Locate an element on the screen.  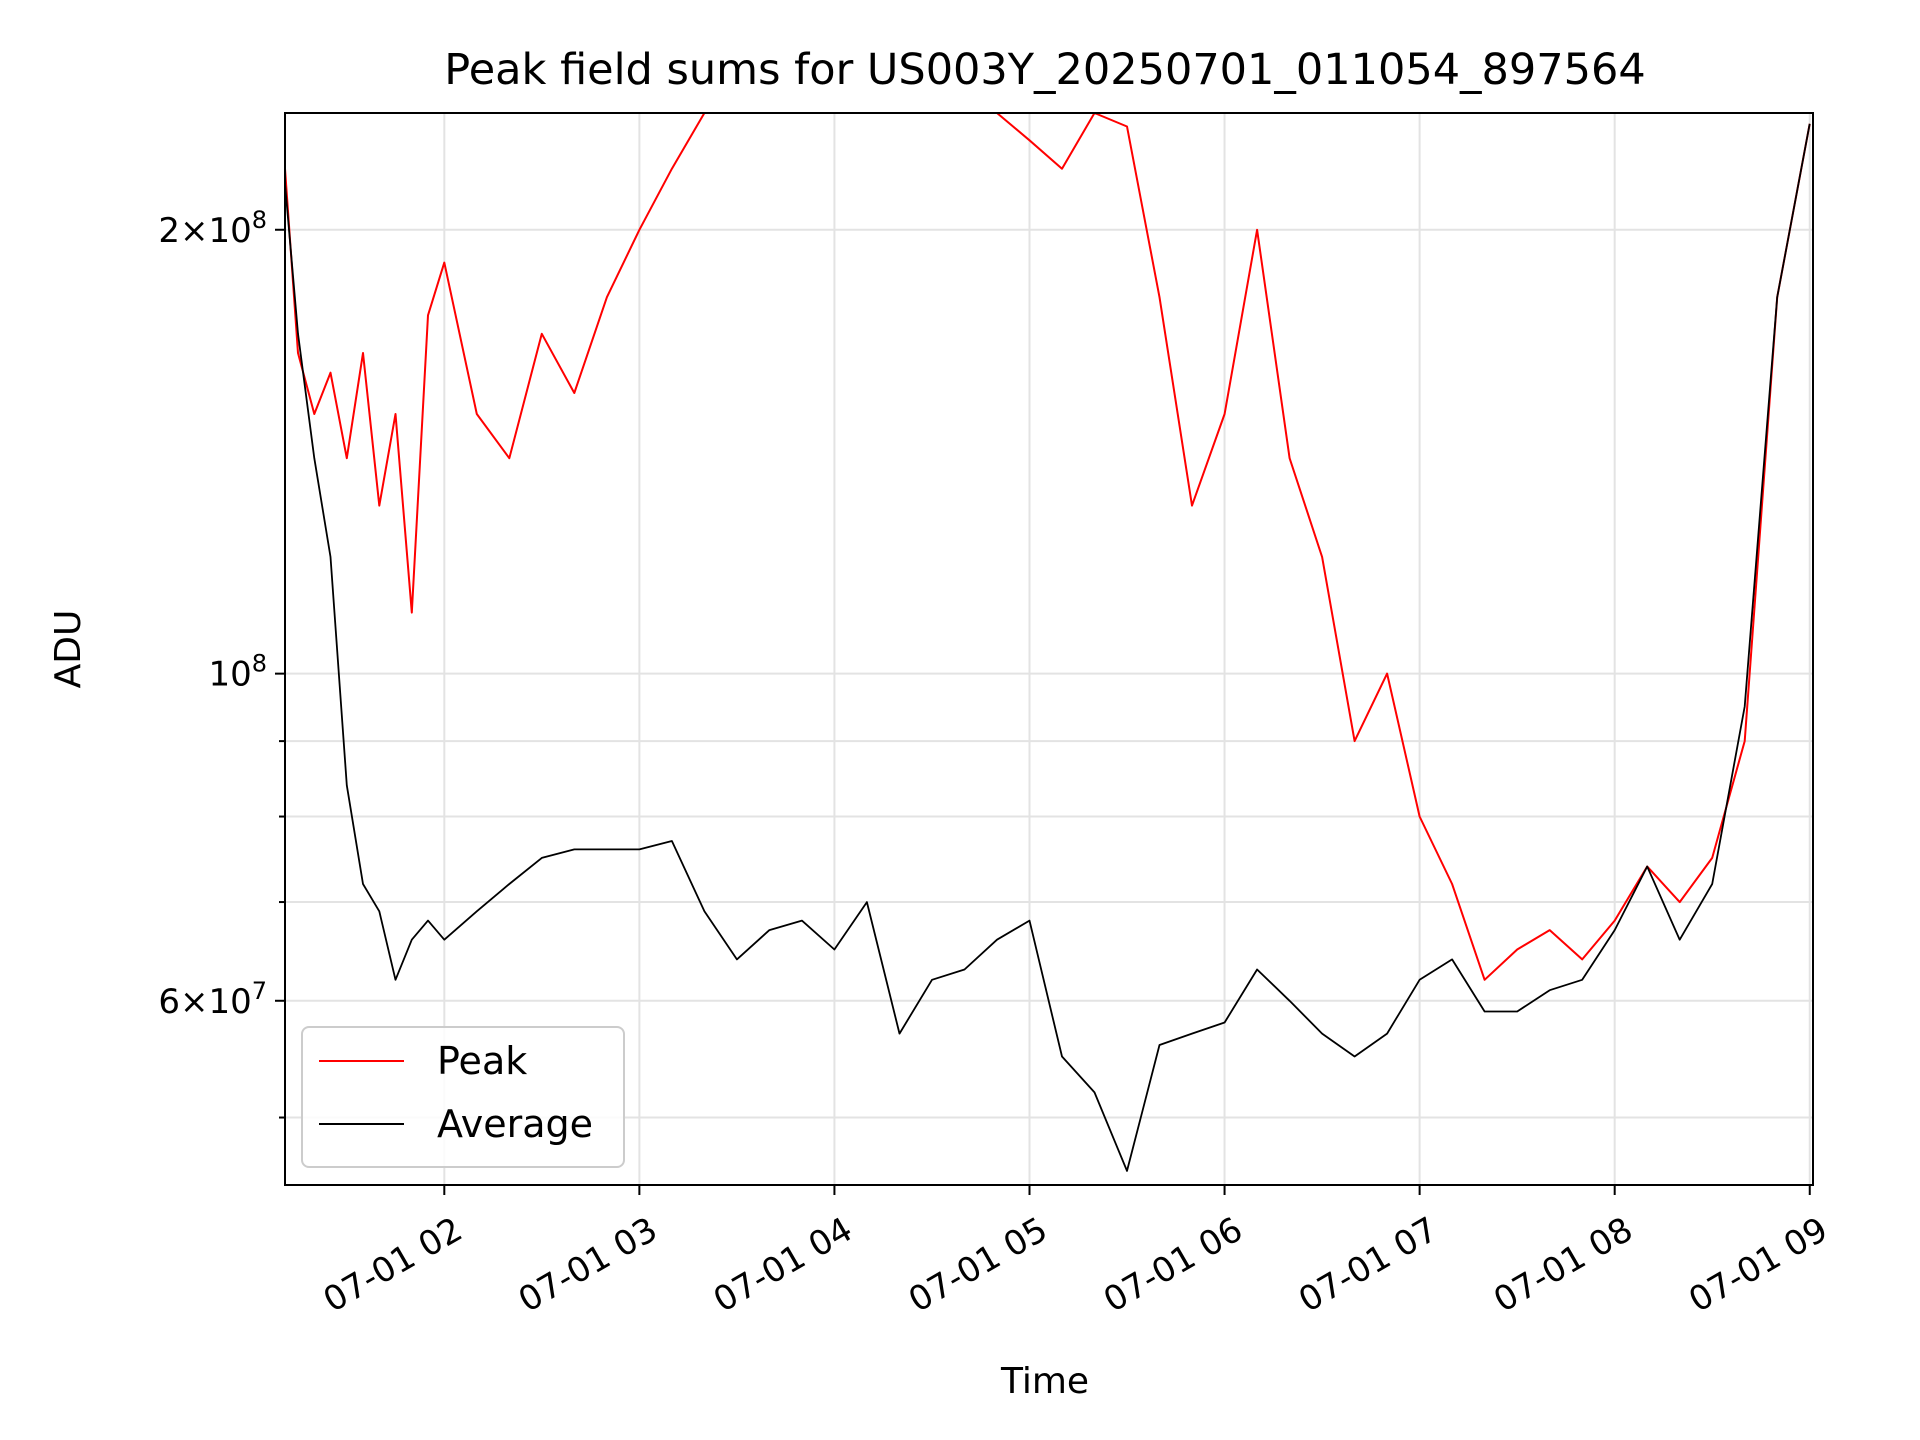
y-axis: 6×107 108 2×108 is located at coordinates (221, 662).